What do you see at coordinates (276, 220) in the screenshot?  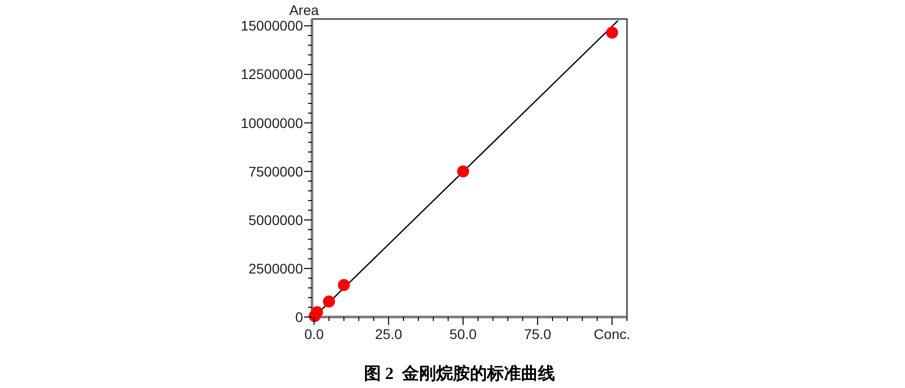 I see `y-tick-label: 5000000` at bounding box center [276, 220].